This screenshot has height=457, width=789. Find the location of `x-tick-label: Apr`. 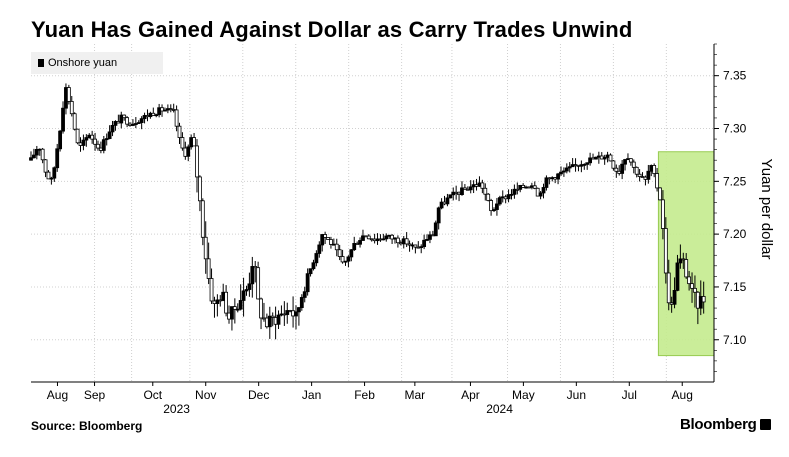

x-tick-label: Apr is located at coordinates (470, 395).